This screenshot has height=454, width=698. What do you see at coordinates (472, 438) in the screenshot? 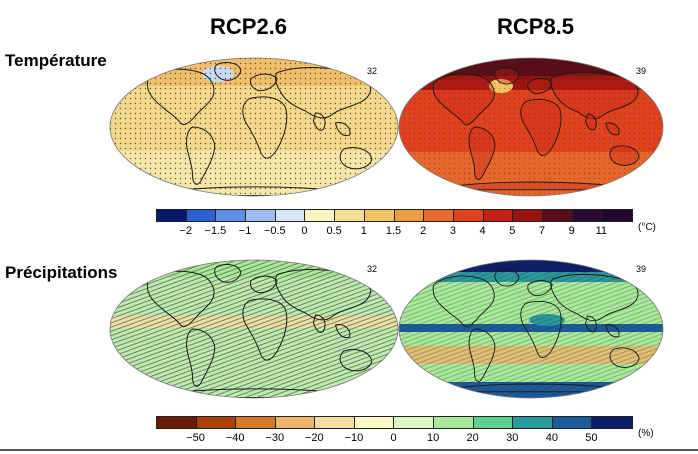
I see `colorbar-tick-label: 20` at bounding box center [472, 438].